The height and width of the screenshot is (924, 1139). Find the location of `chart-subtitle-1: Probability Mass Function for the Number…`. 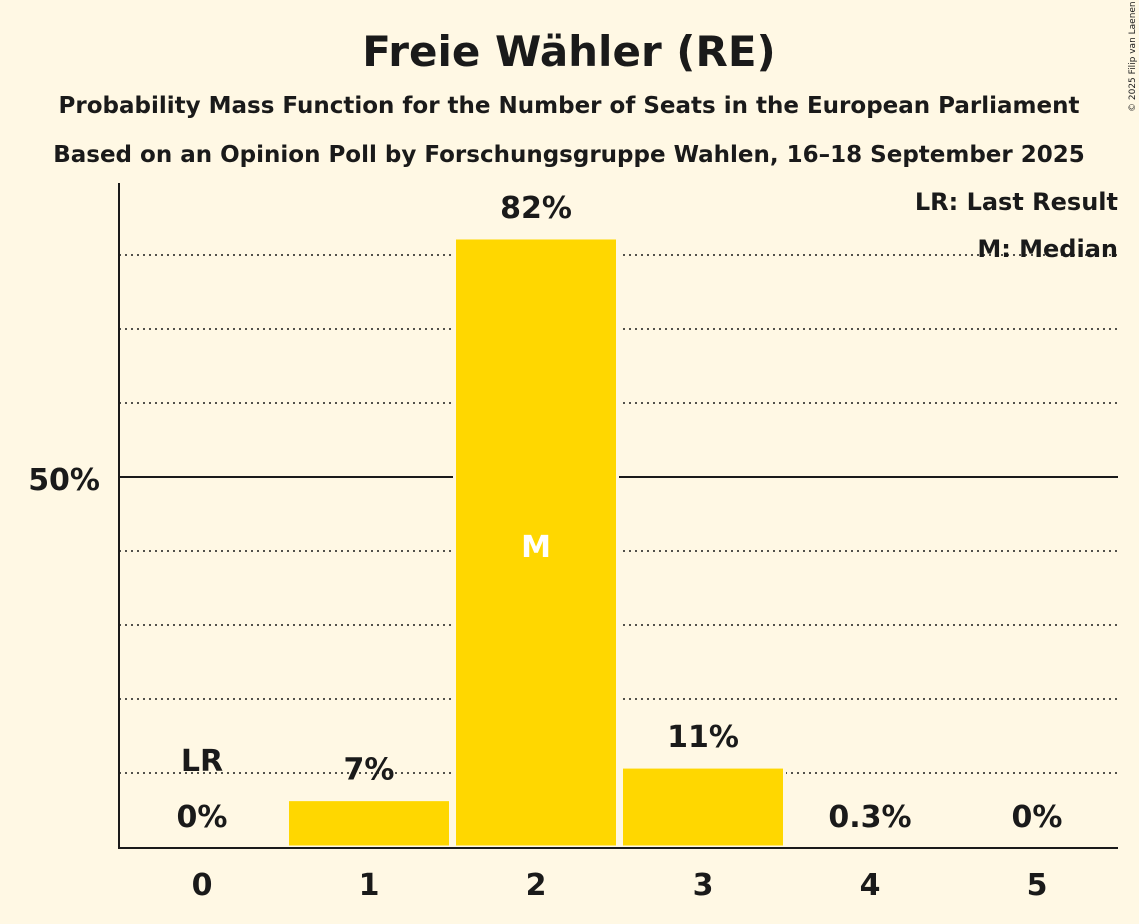

chart-subtitle-1: Probability Mass Function for the Number… is located at coordinates (569, 106).